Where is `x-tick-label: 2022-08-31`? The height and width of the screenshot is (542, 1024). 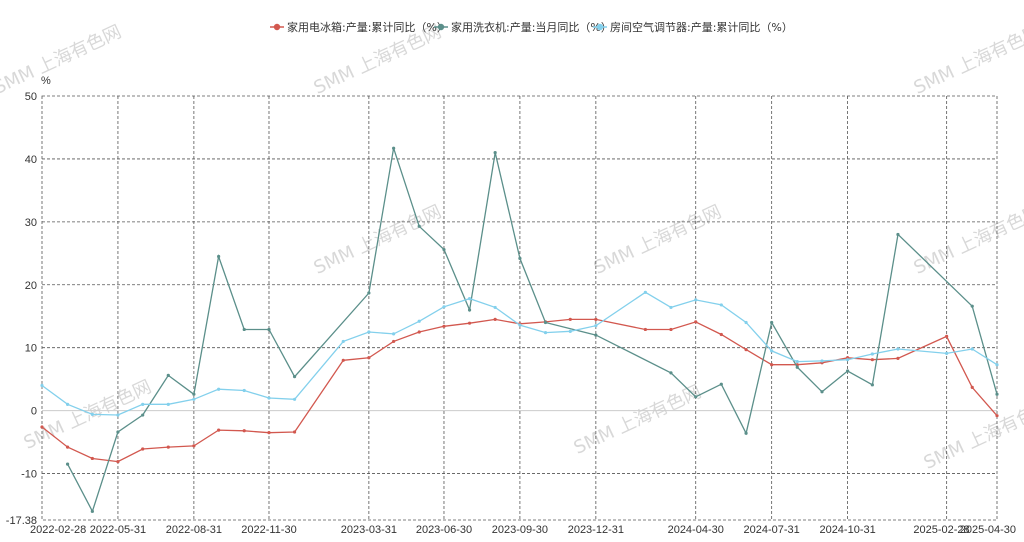 x-tick-label: 2022-08-31 is located at coordinates (194, 530).